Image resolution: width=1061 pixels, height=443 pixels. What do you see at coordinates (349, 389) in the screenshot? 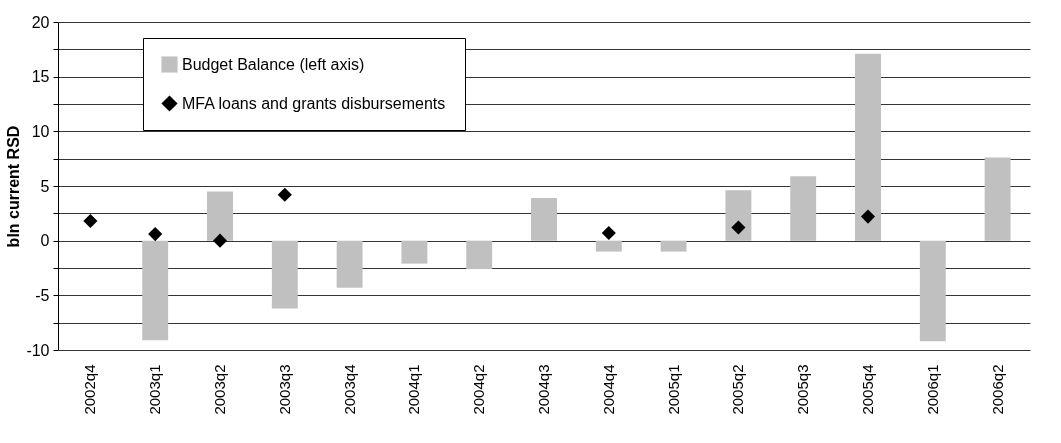
I see `x-tick-label: 2003q4` at bounding box center [349, 389].